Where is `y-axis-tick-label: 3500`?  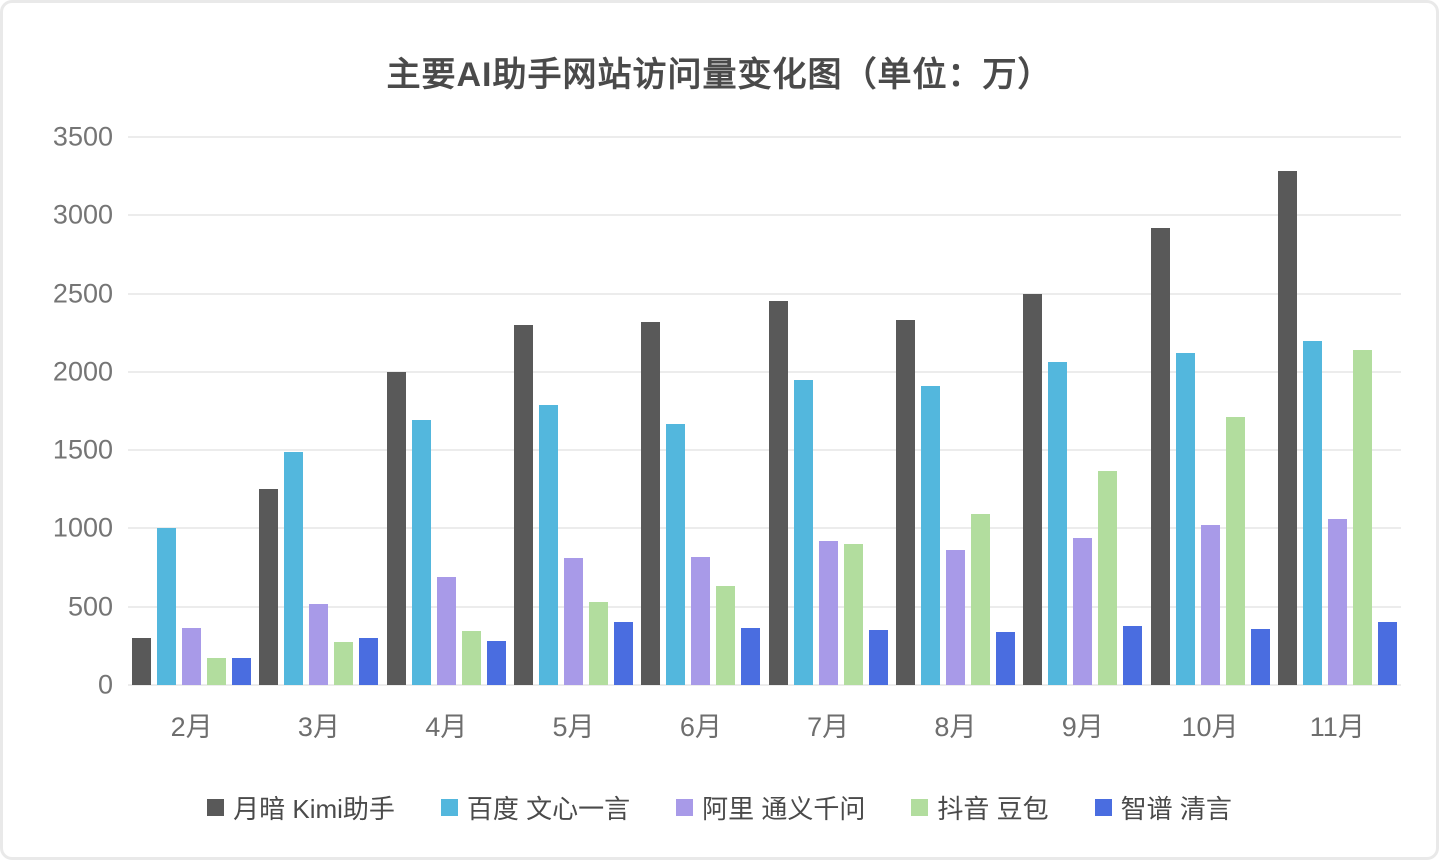 y-axis-tick-label: 3500 is located at coordinates (82, 136).